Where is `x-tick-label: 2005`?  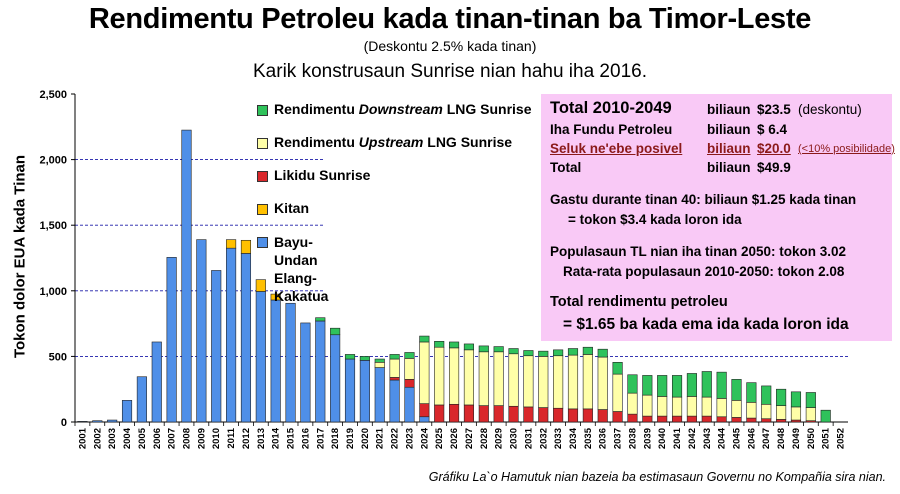
x-tick-label: 2005 is located at coordinates (142, 438).